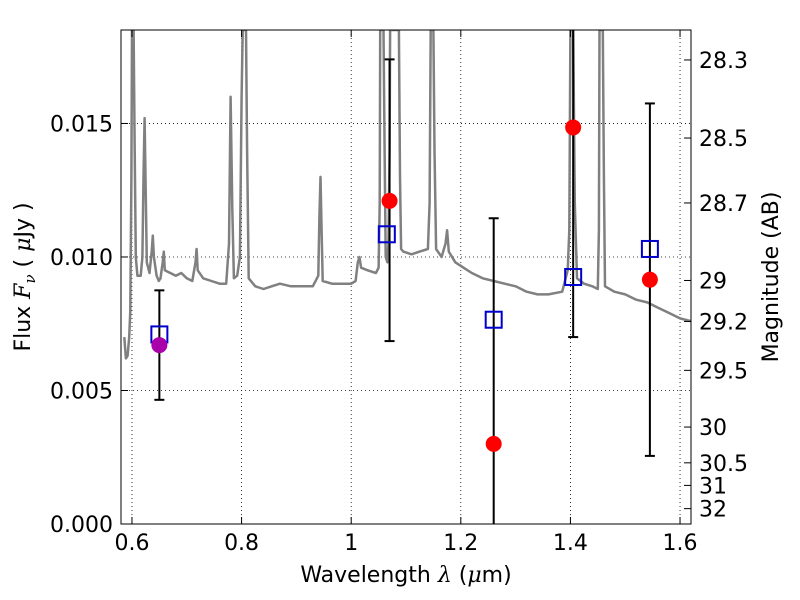  I want to click on y-axis-ticks: 0.000 0.005 0.010 0.015, so click(89, 325).